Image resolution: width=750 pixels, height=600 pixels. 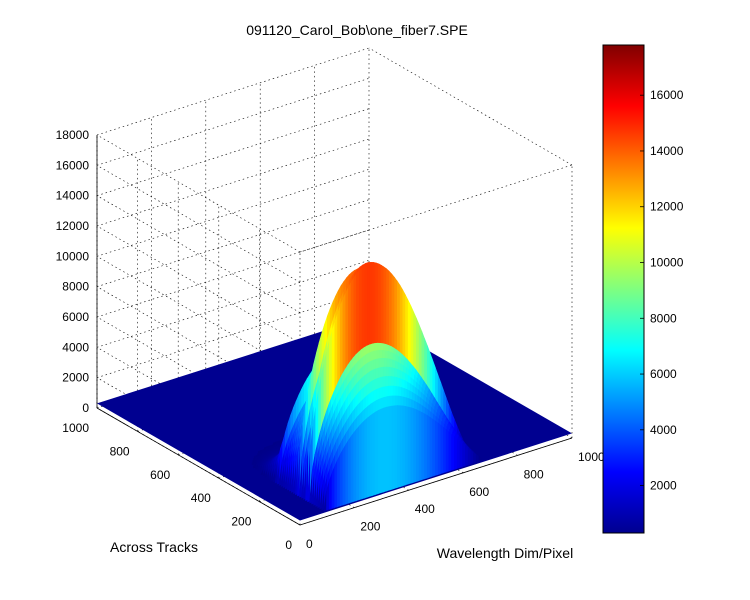 I want to click on colorbar-tick-label: 14000, so click(x=667, y=151).